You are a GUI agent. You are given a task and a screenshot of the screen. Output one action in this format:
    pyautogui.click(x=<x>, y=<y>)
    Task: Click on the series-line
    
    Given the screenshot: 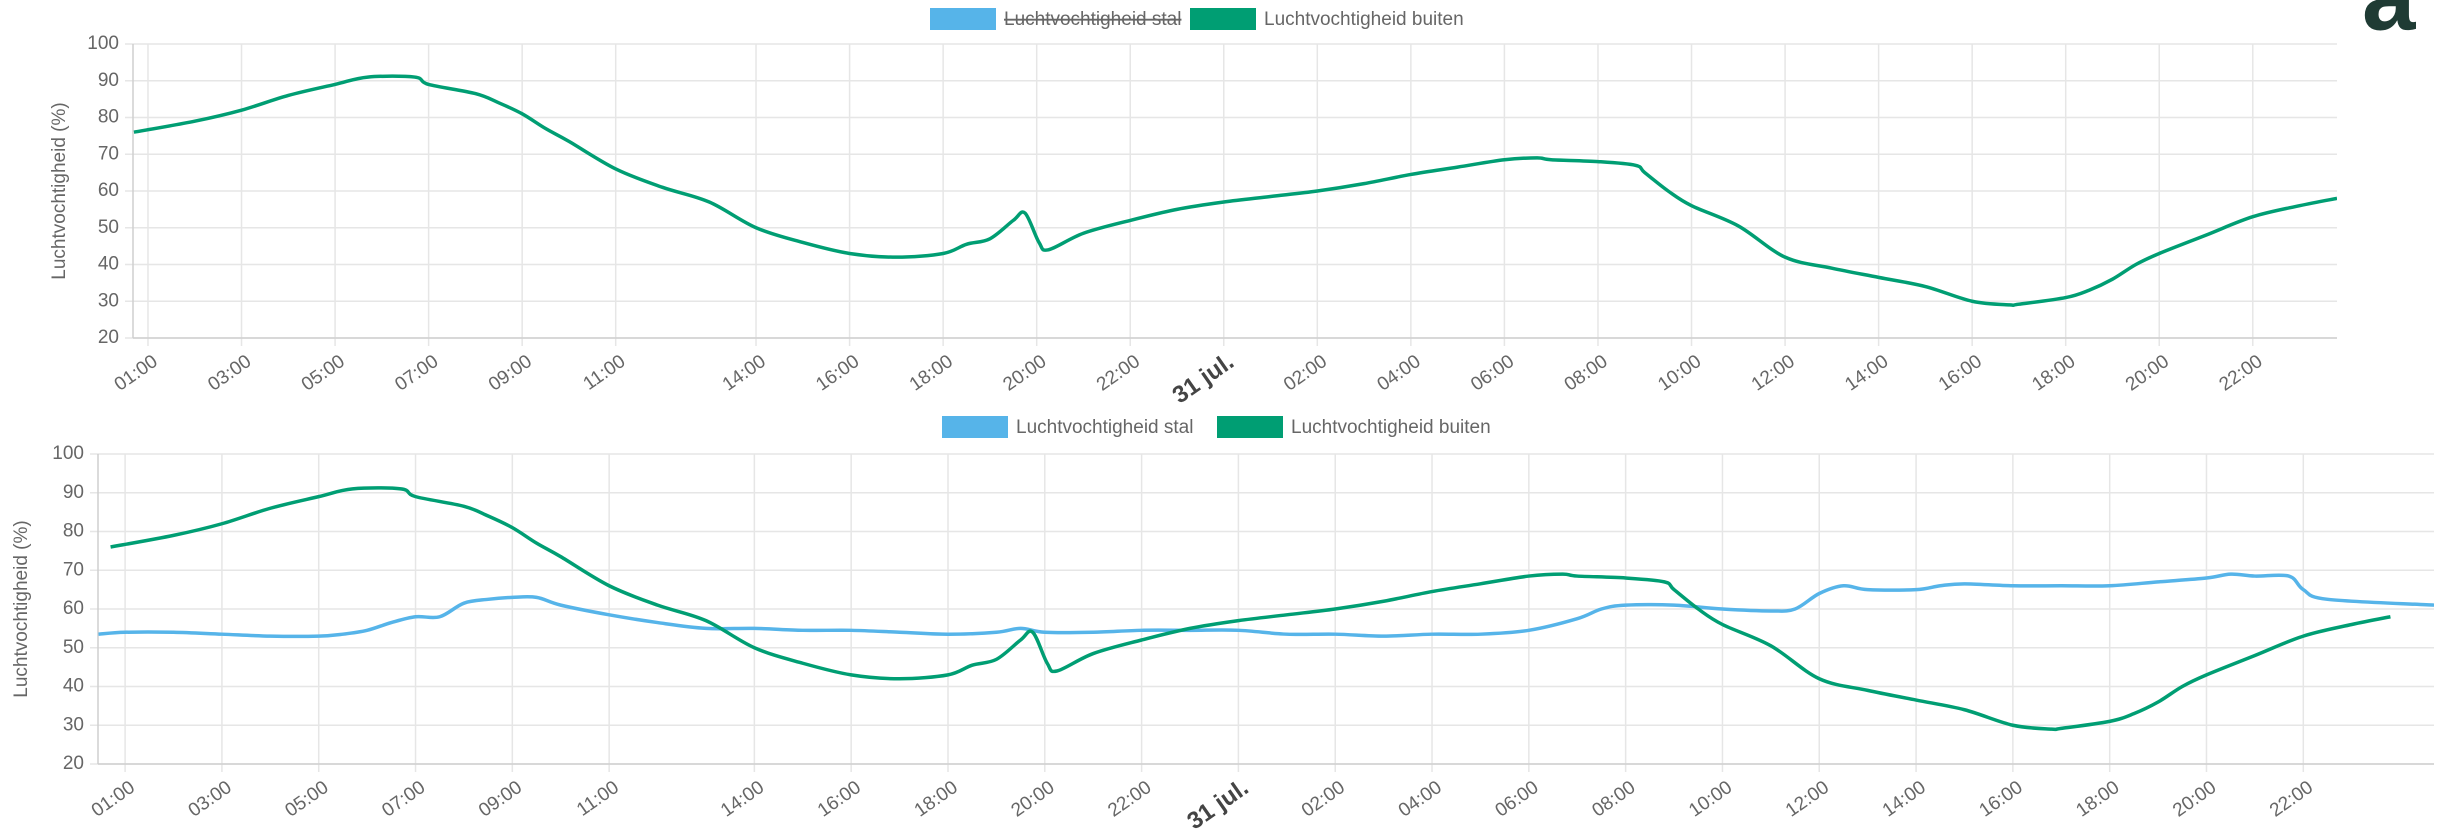 What is the action you would take?
    pyautogui.click(x=1266, y=605)
    